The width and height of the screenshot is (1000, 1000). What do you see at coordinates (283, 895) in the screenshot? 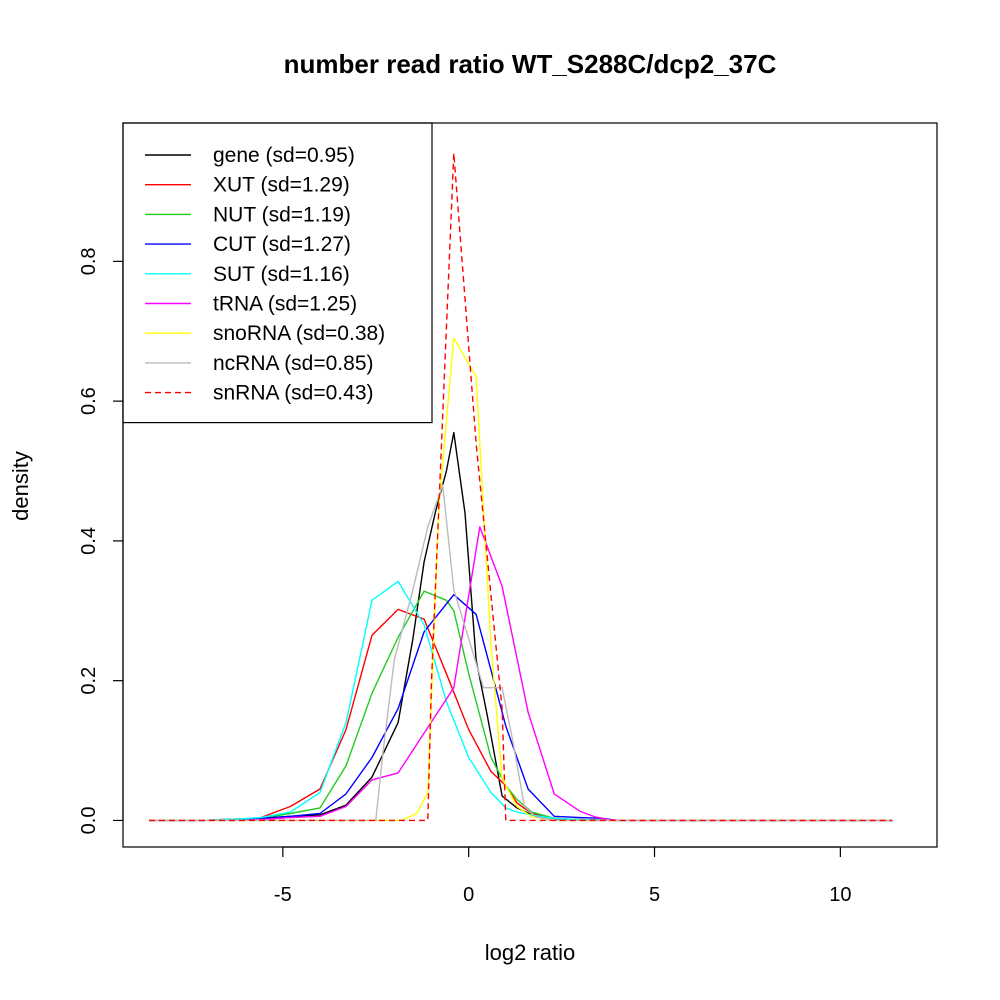
I see `x-tick-label-0: -5` at bounding box center [283, 895].